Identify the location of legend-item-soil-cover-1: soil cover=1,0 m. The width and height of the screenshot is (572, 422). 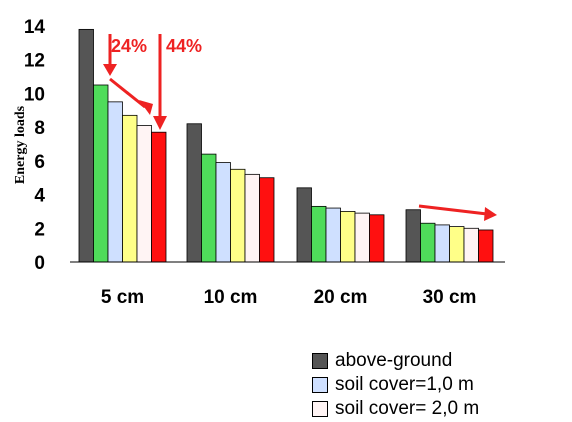
(395, 385).